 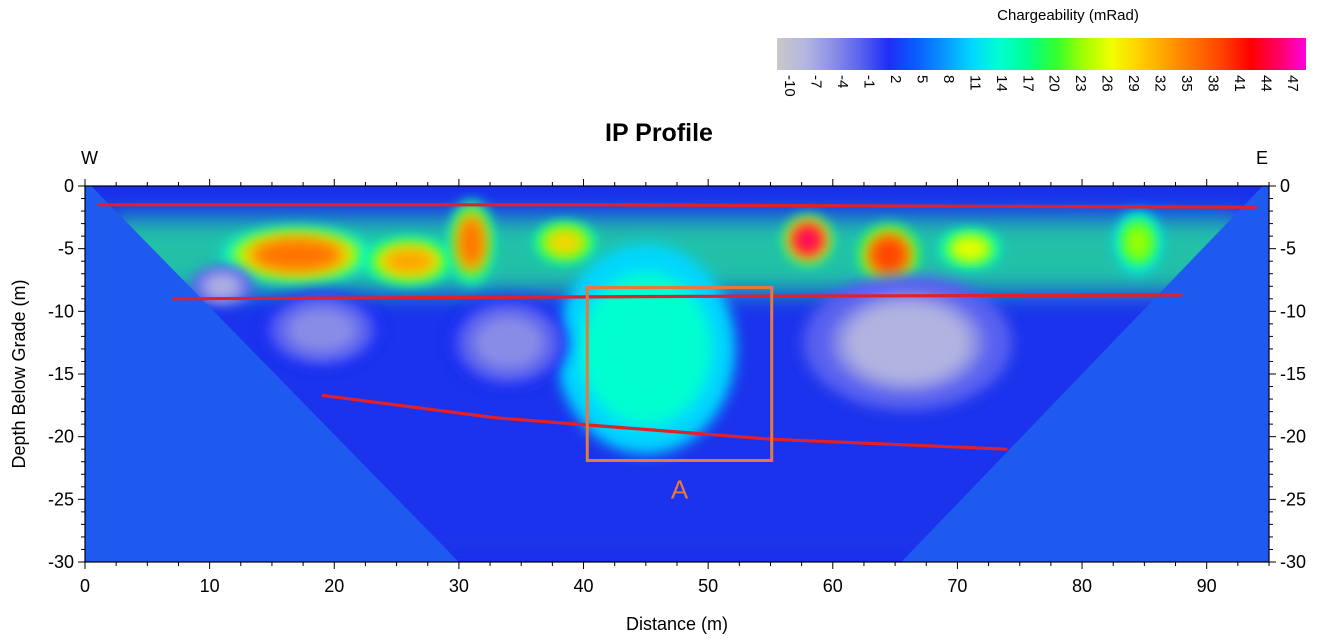 What do you see at coordinates (61, 311) in the screenshot?
I see `y-tick-label: -10` at bounding box center [61, 311].